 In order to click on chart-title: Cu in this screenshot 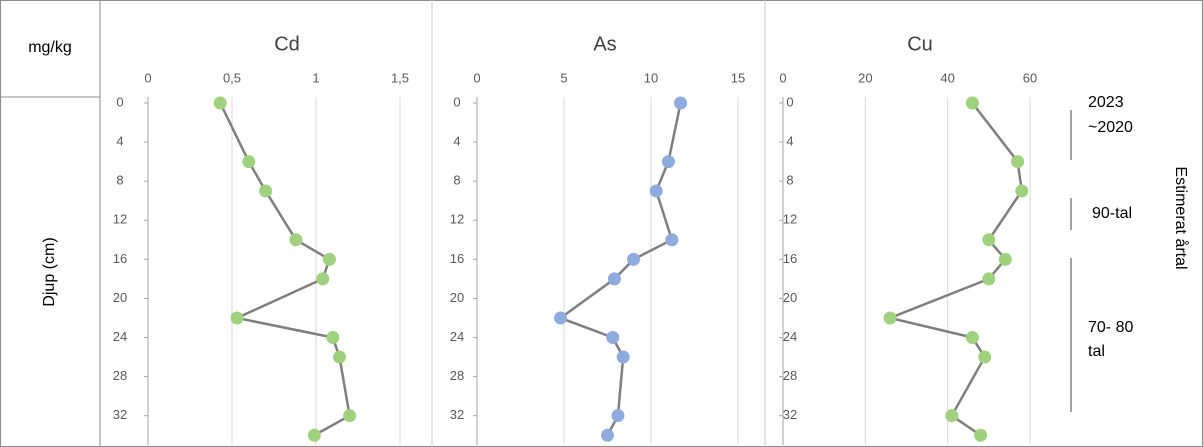, I will do `click(920, 44)`.